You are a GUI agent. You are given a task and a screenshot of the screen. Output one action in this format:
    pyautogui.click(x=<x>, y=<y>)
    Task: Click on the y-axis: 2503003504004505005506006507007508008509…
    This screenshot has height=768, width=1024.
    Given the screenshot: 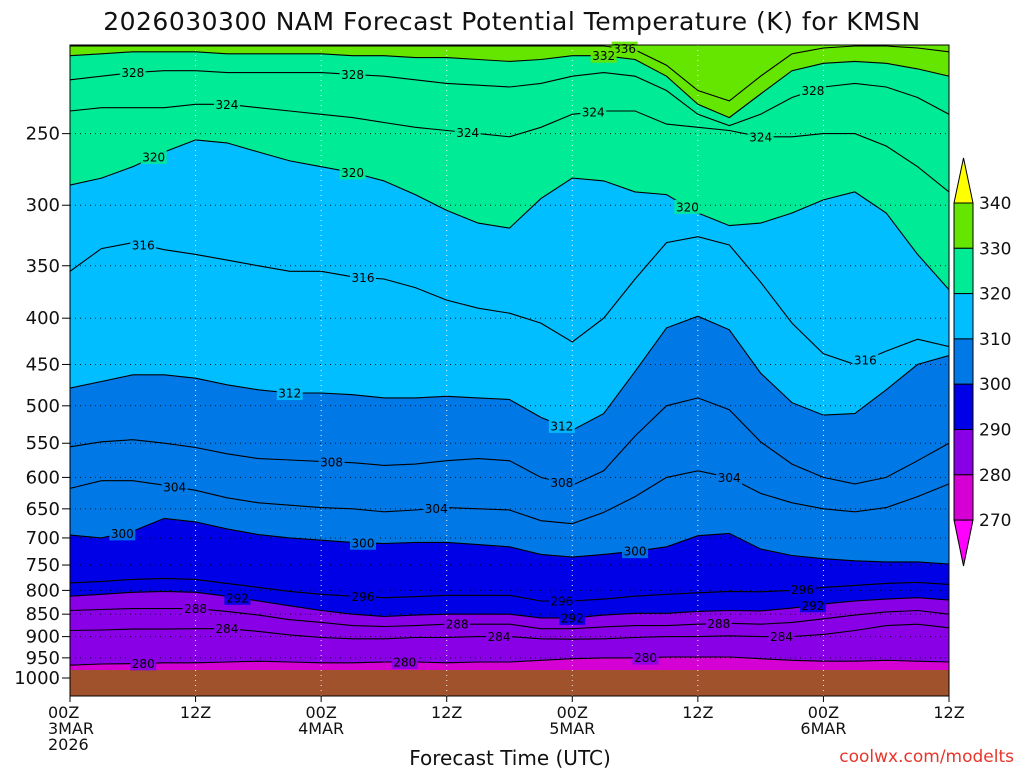 What is the action you would take?
    pyautogui.click(x=42, y=406)
    